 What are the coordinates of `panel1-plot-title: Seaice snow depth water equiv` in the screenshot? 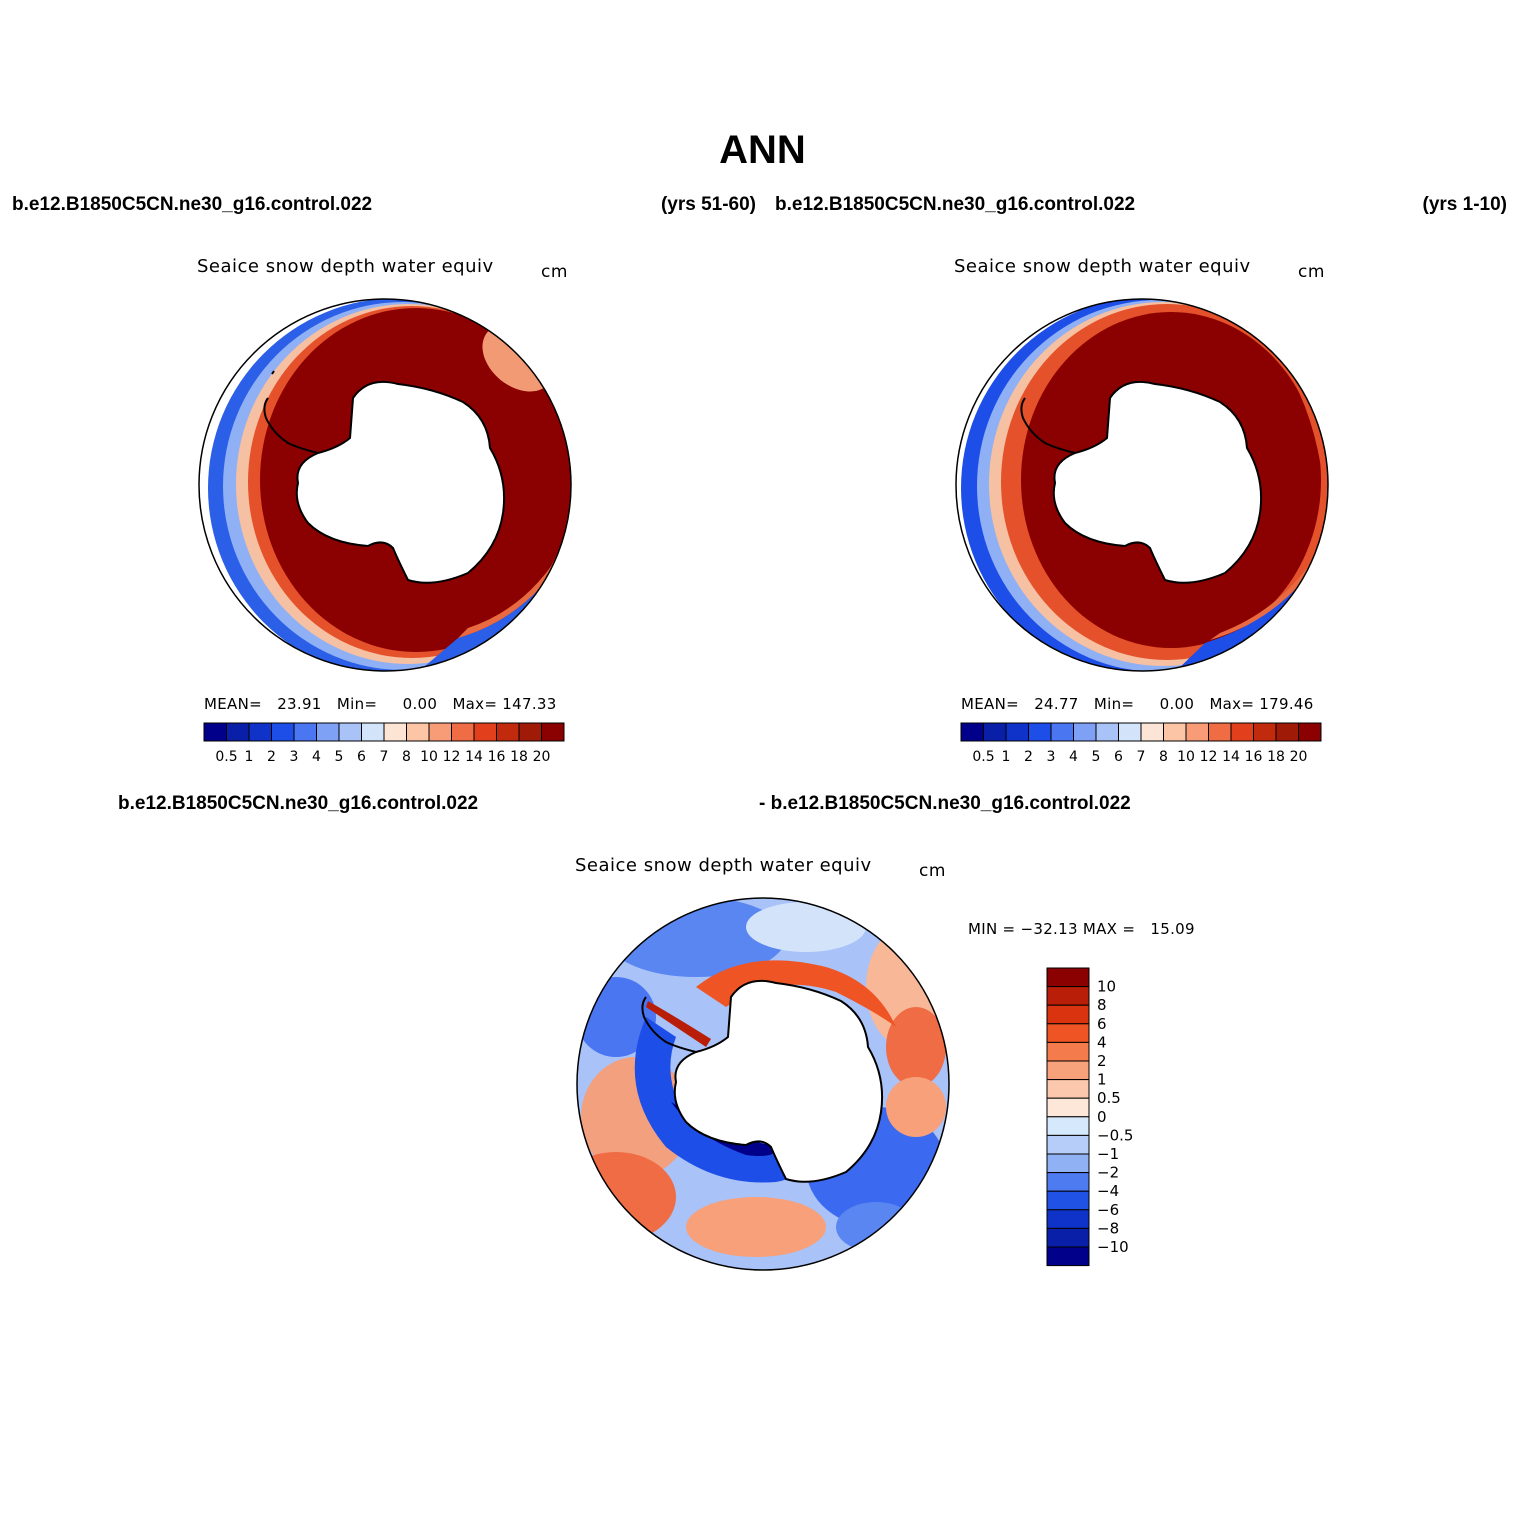 It's located at (345, 266).